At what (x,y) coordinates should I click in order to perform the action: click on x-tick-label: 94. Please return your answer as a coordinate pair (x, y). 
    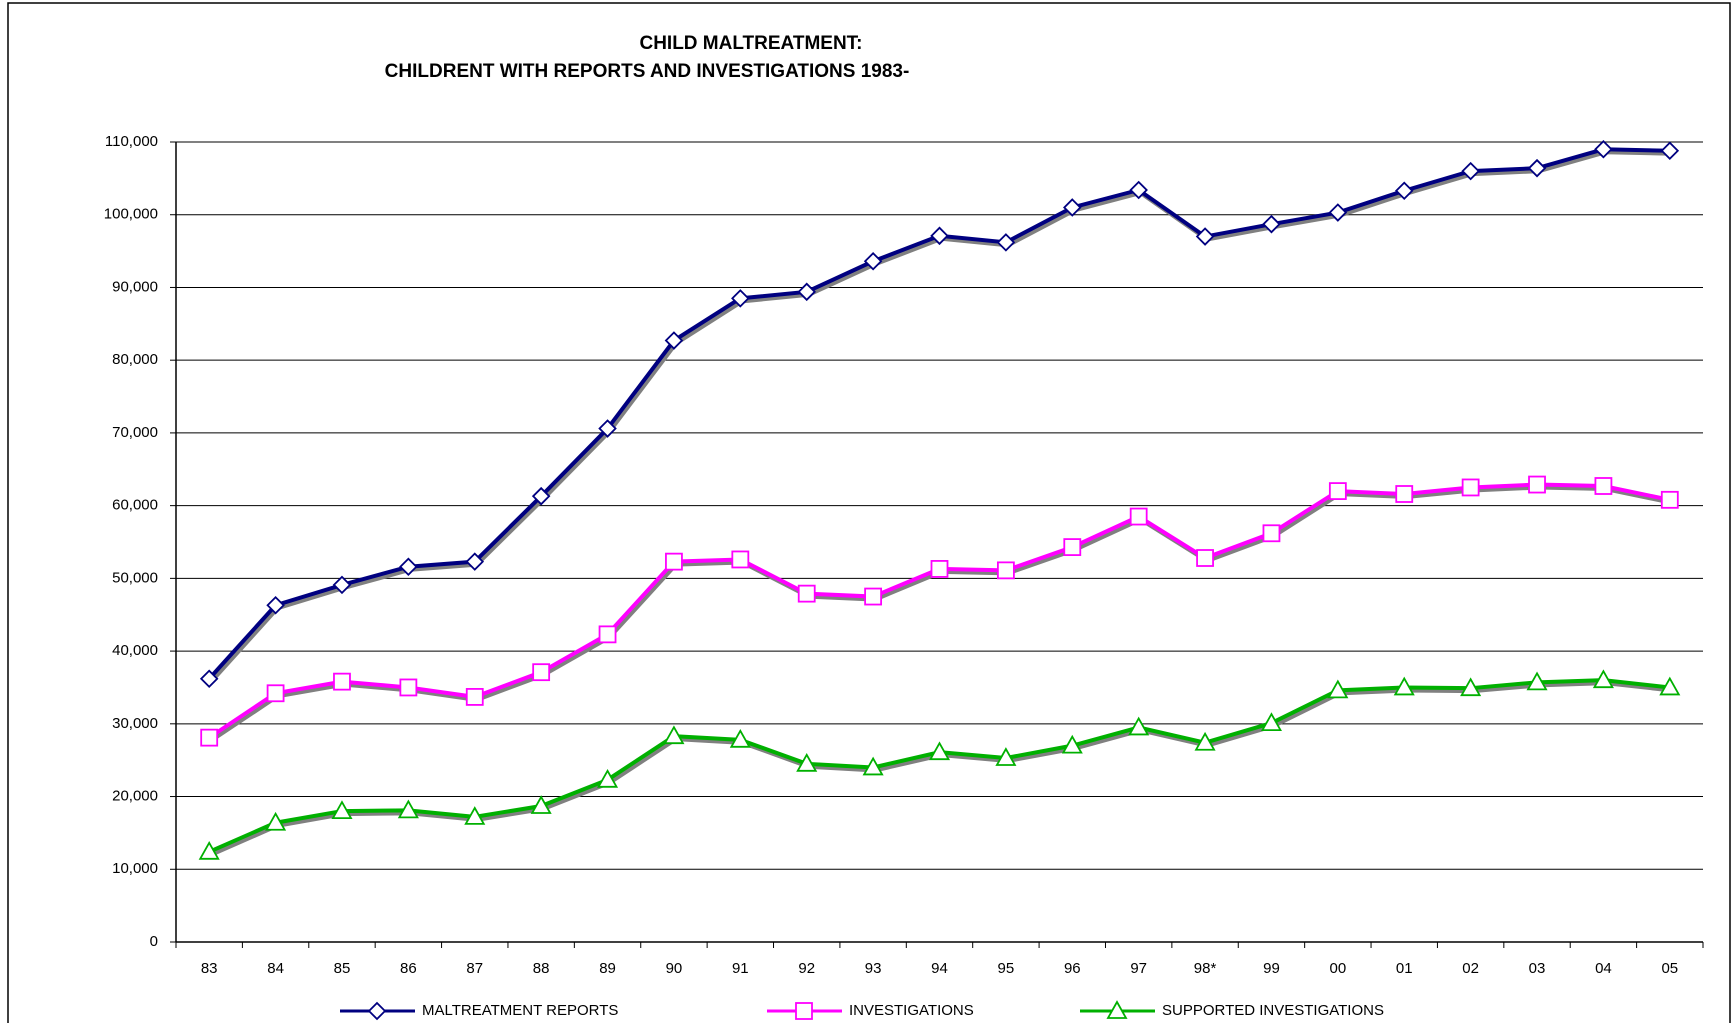
    Looking at the image, I should click on (939, 968).